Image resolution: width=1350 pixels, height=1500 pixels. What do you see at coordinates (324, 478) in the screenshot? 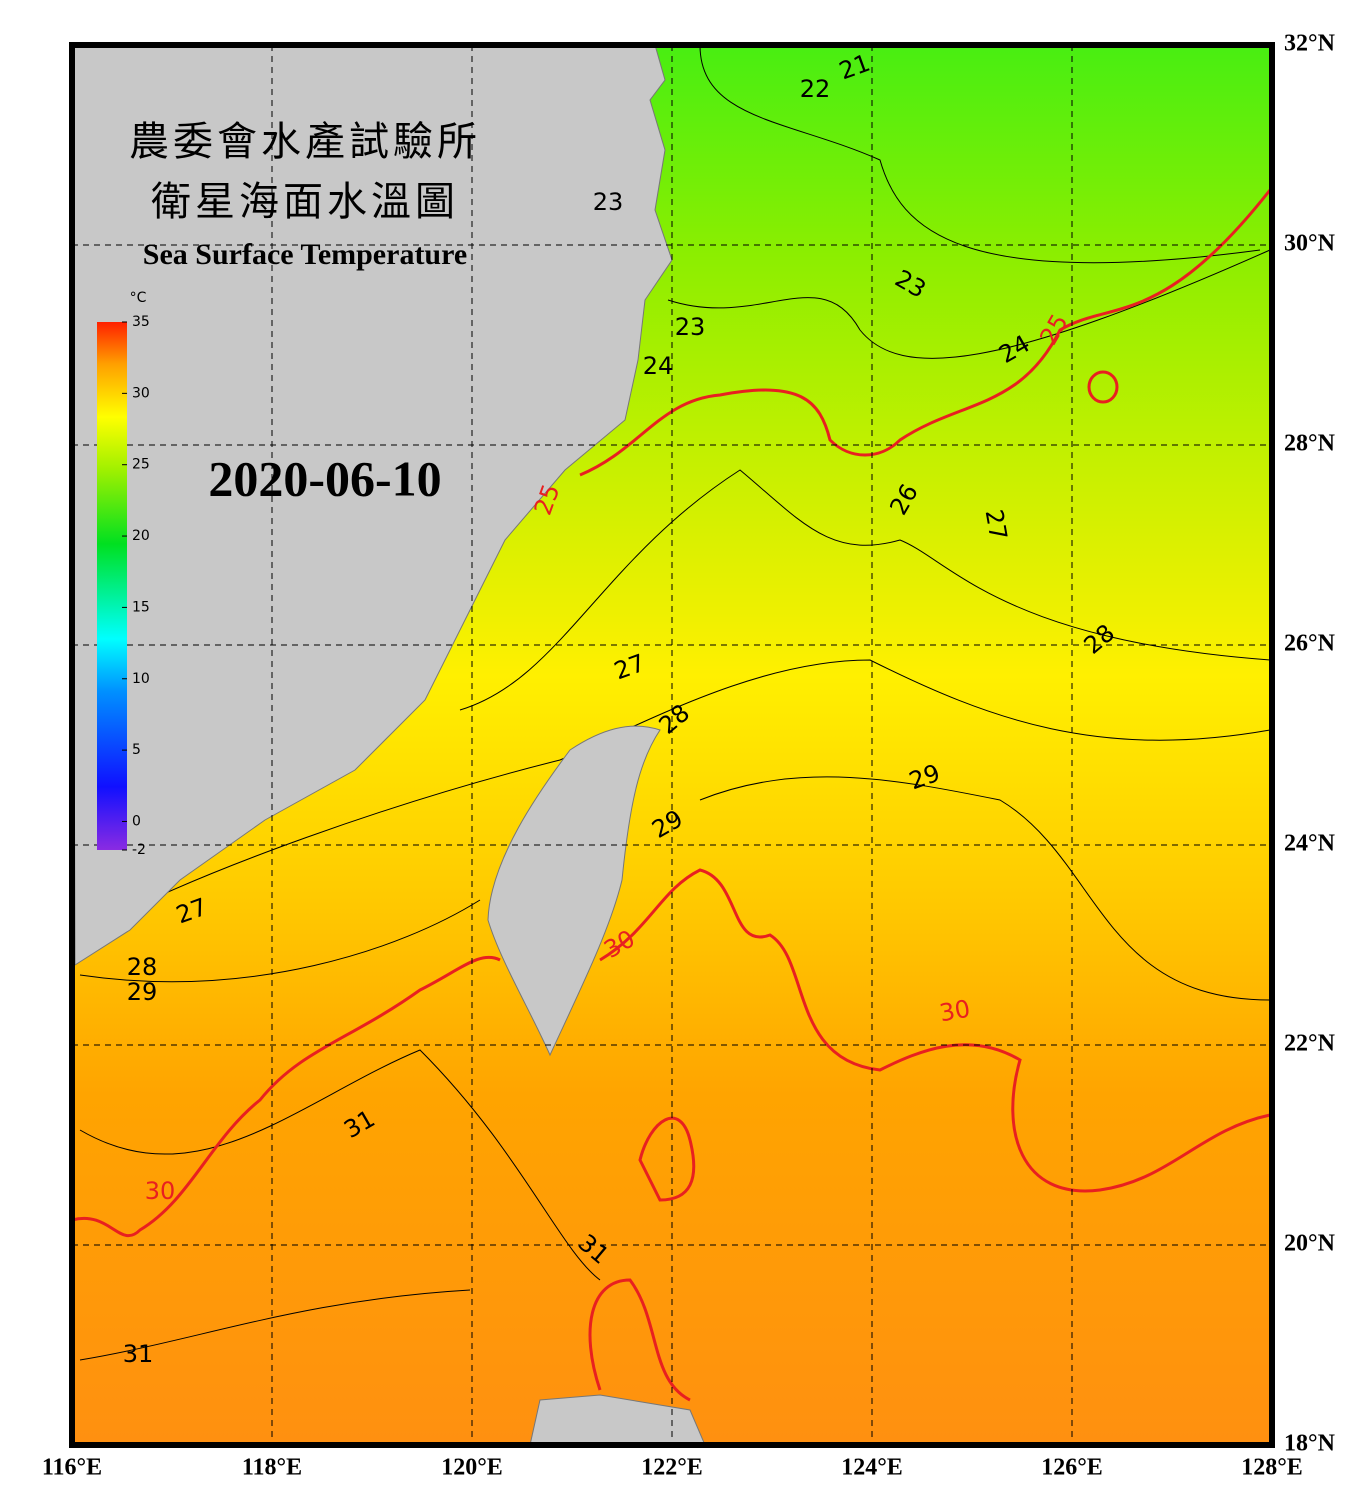
I see `date: 2020-06-10` at bounding box center [324, 478].